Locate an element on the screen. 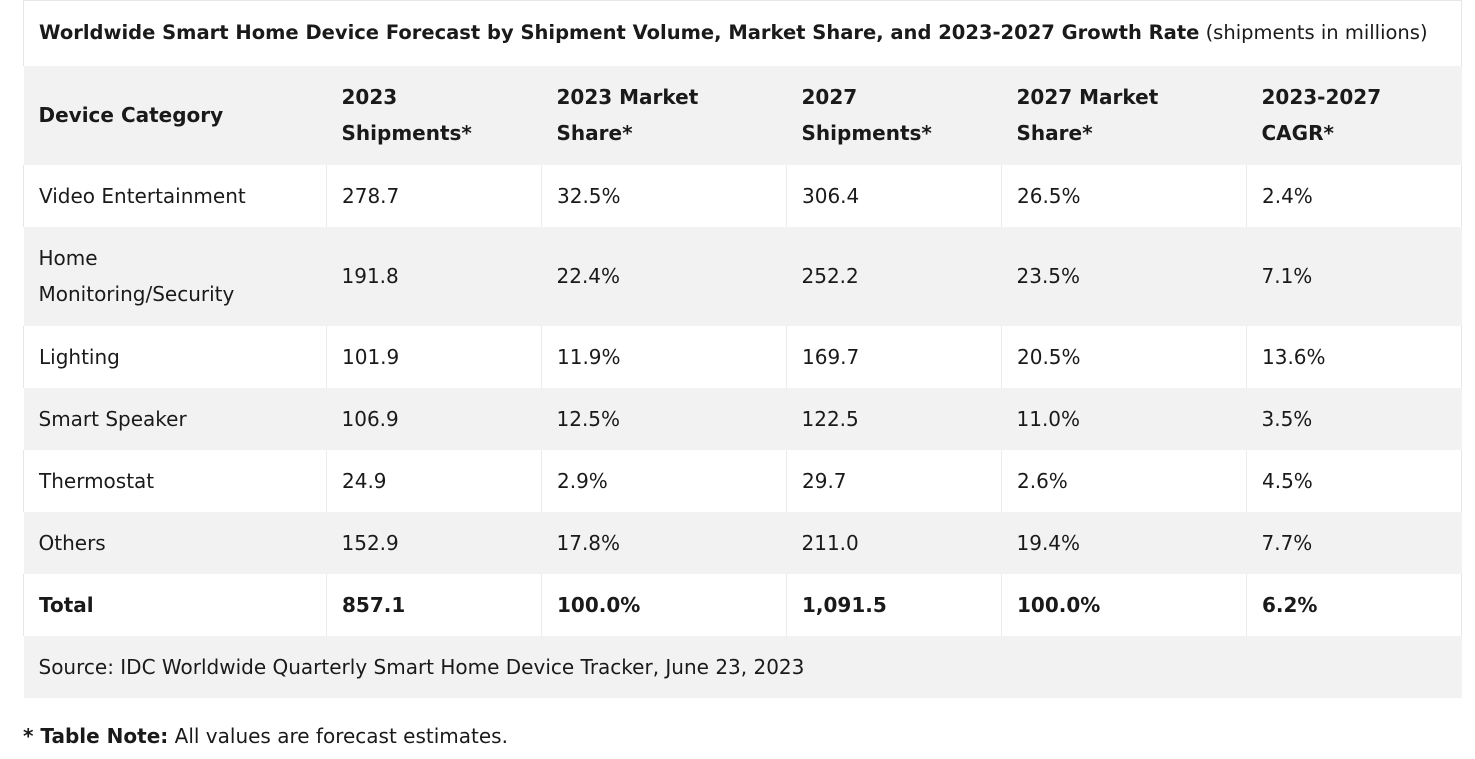 The image size is (1475, 759). cell-category: Video Entertainment is located at coordinates (175, 195).